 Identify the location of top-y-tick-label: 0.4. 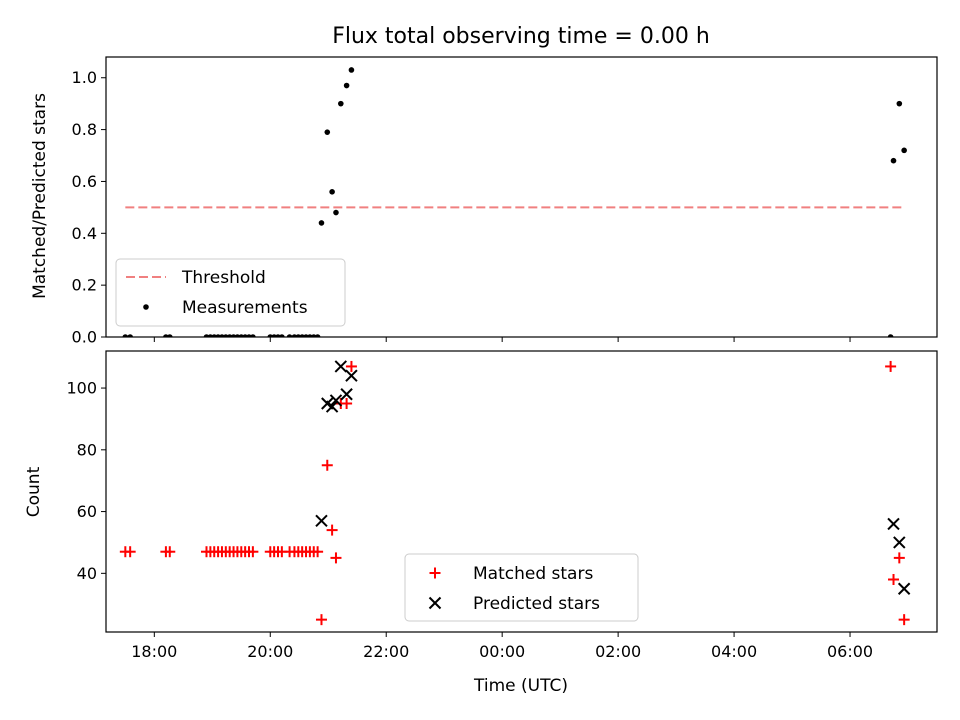
(84, 233).